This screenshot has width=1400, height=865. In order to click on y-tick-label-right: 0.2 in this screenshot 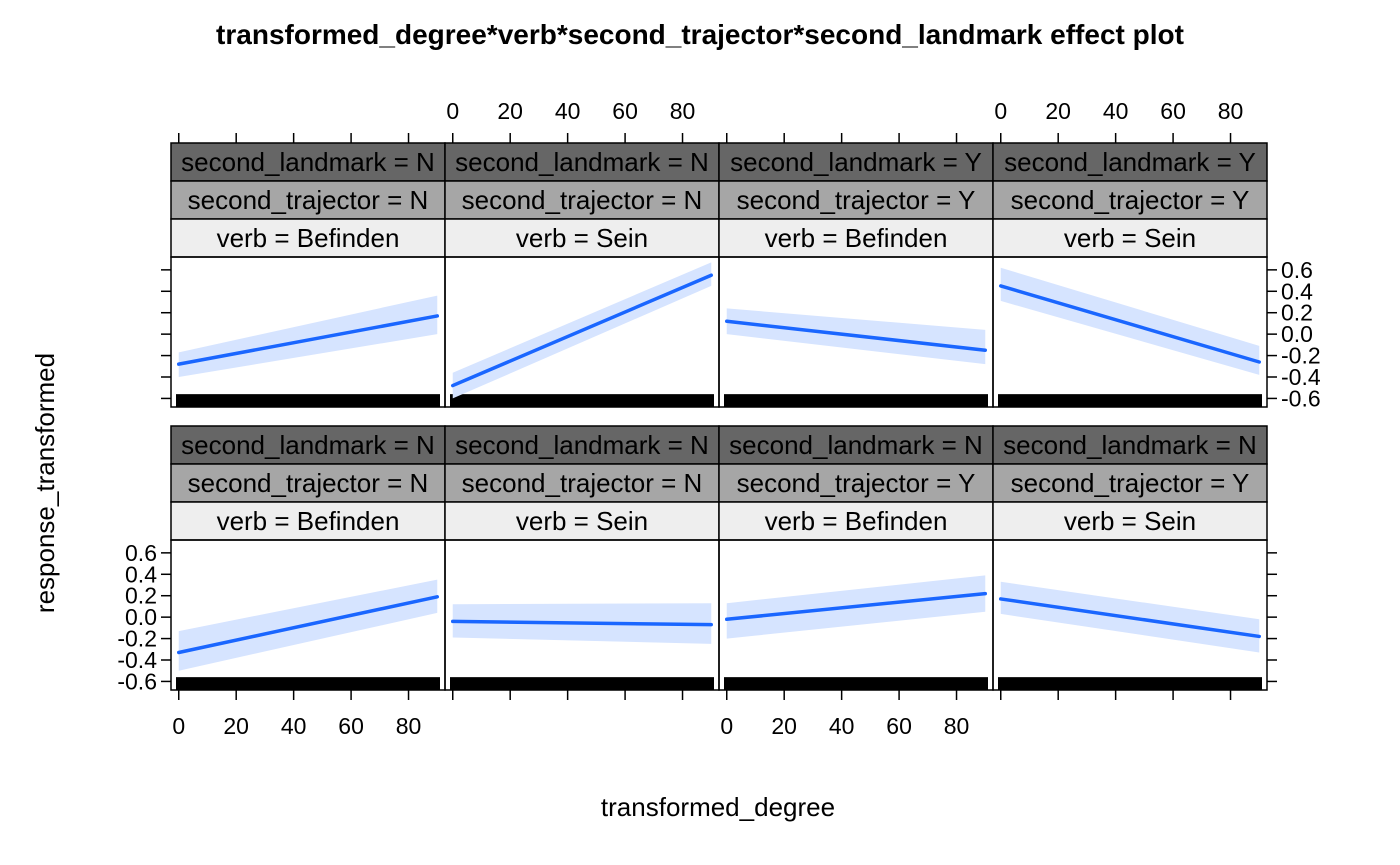, I will do `click(1297, 313)`.